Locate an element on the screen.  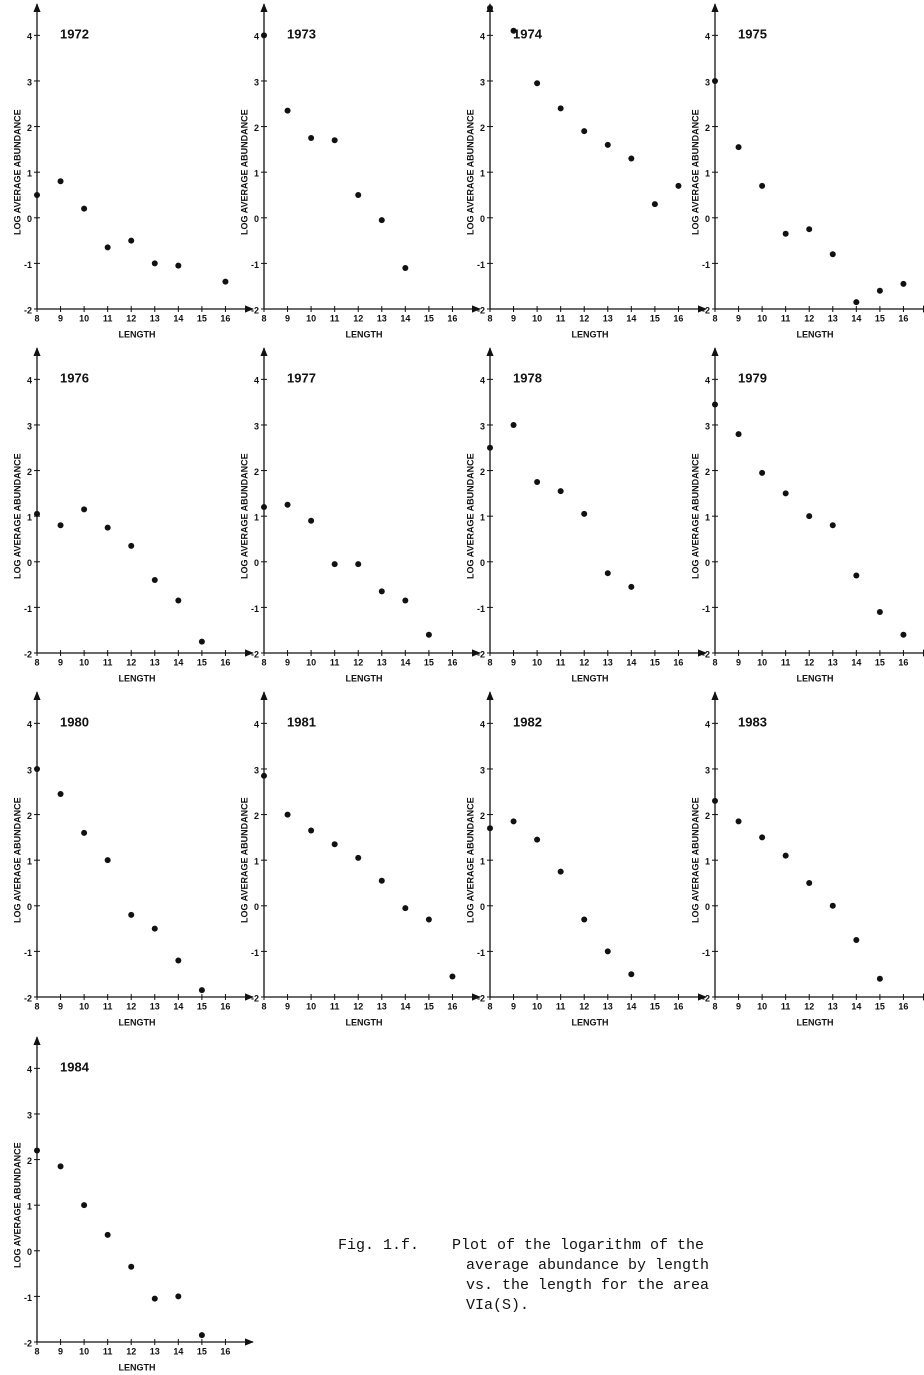
chart-title: 1978 is located at coordinates (527, 377).